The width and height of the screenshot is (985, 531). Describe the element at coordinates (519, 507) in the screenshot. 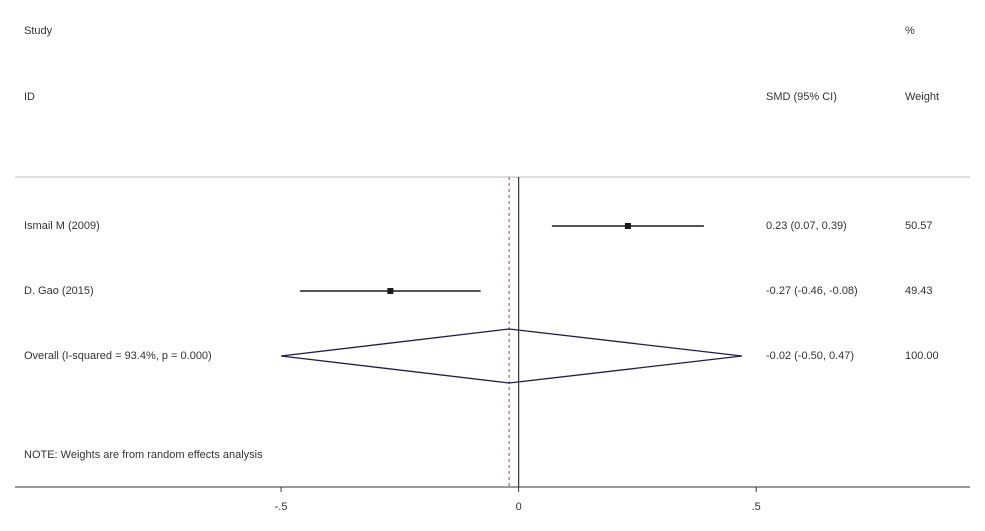

I see `x-tick-label: 0` at that location.